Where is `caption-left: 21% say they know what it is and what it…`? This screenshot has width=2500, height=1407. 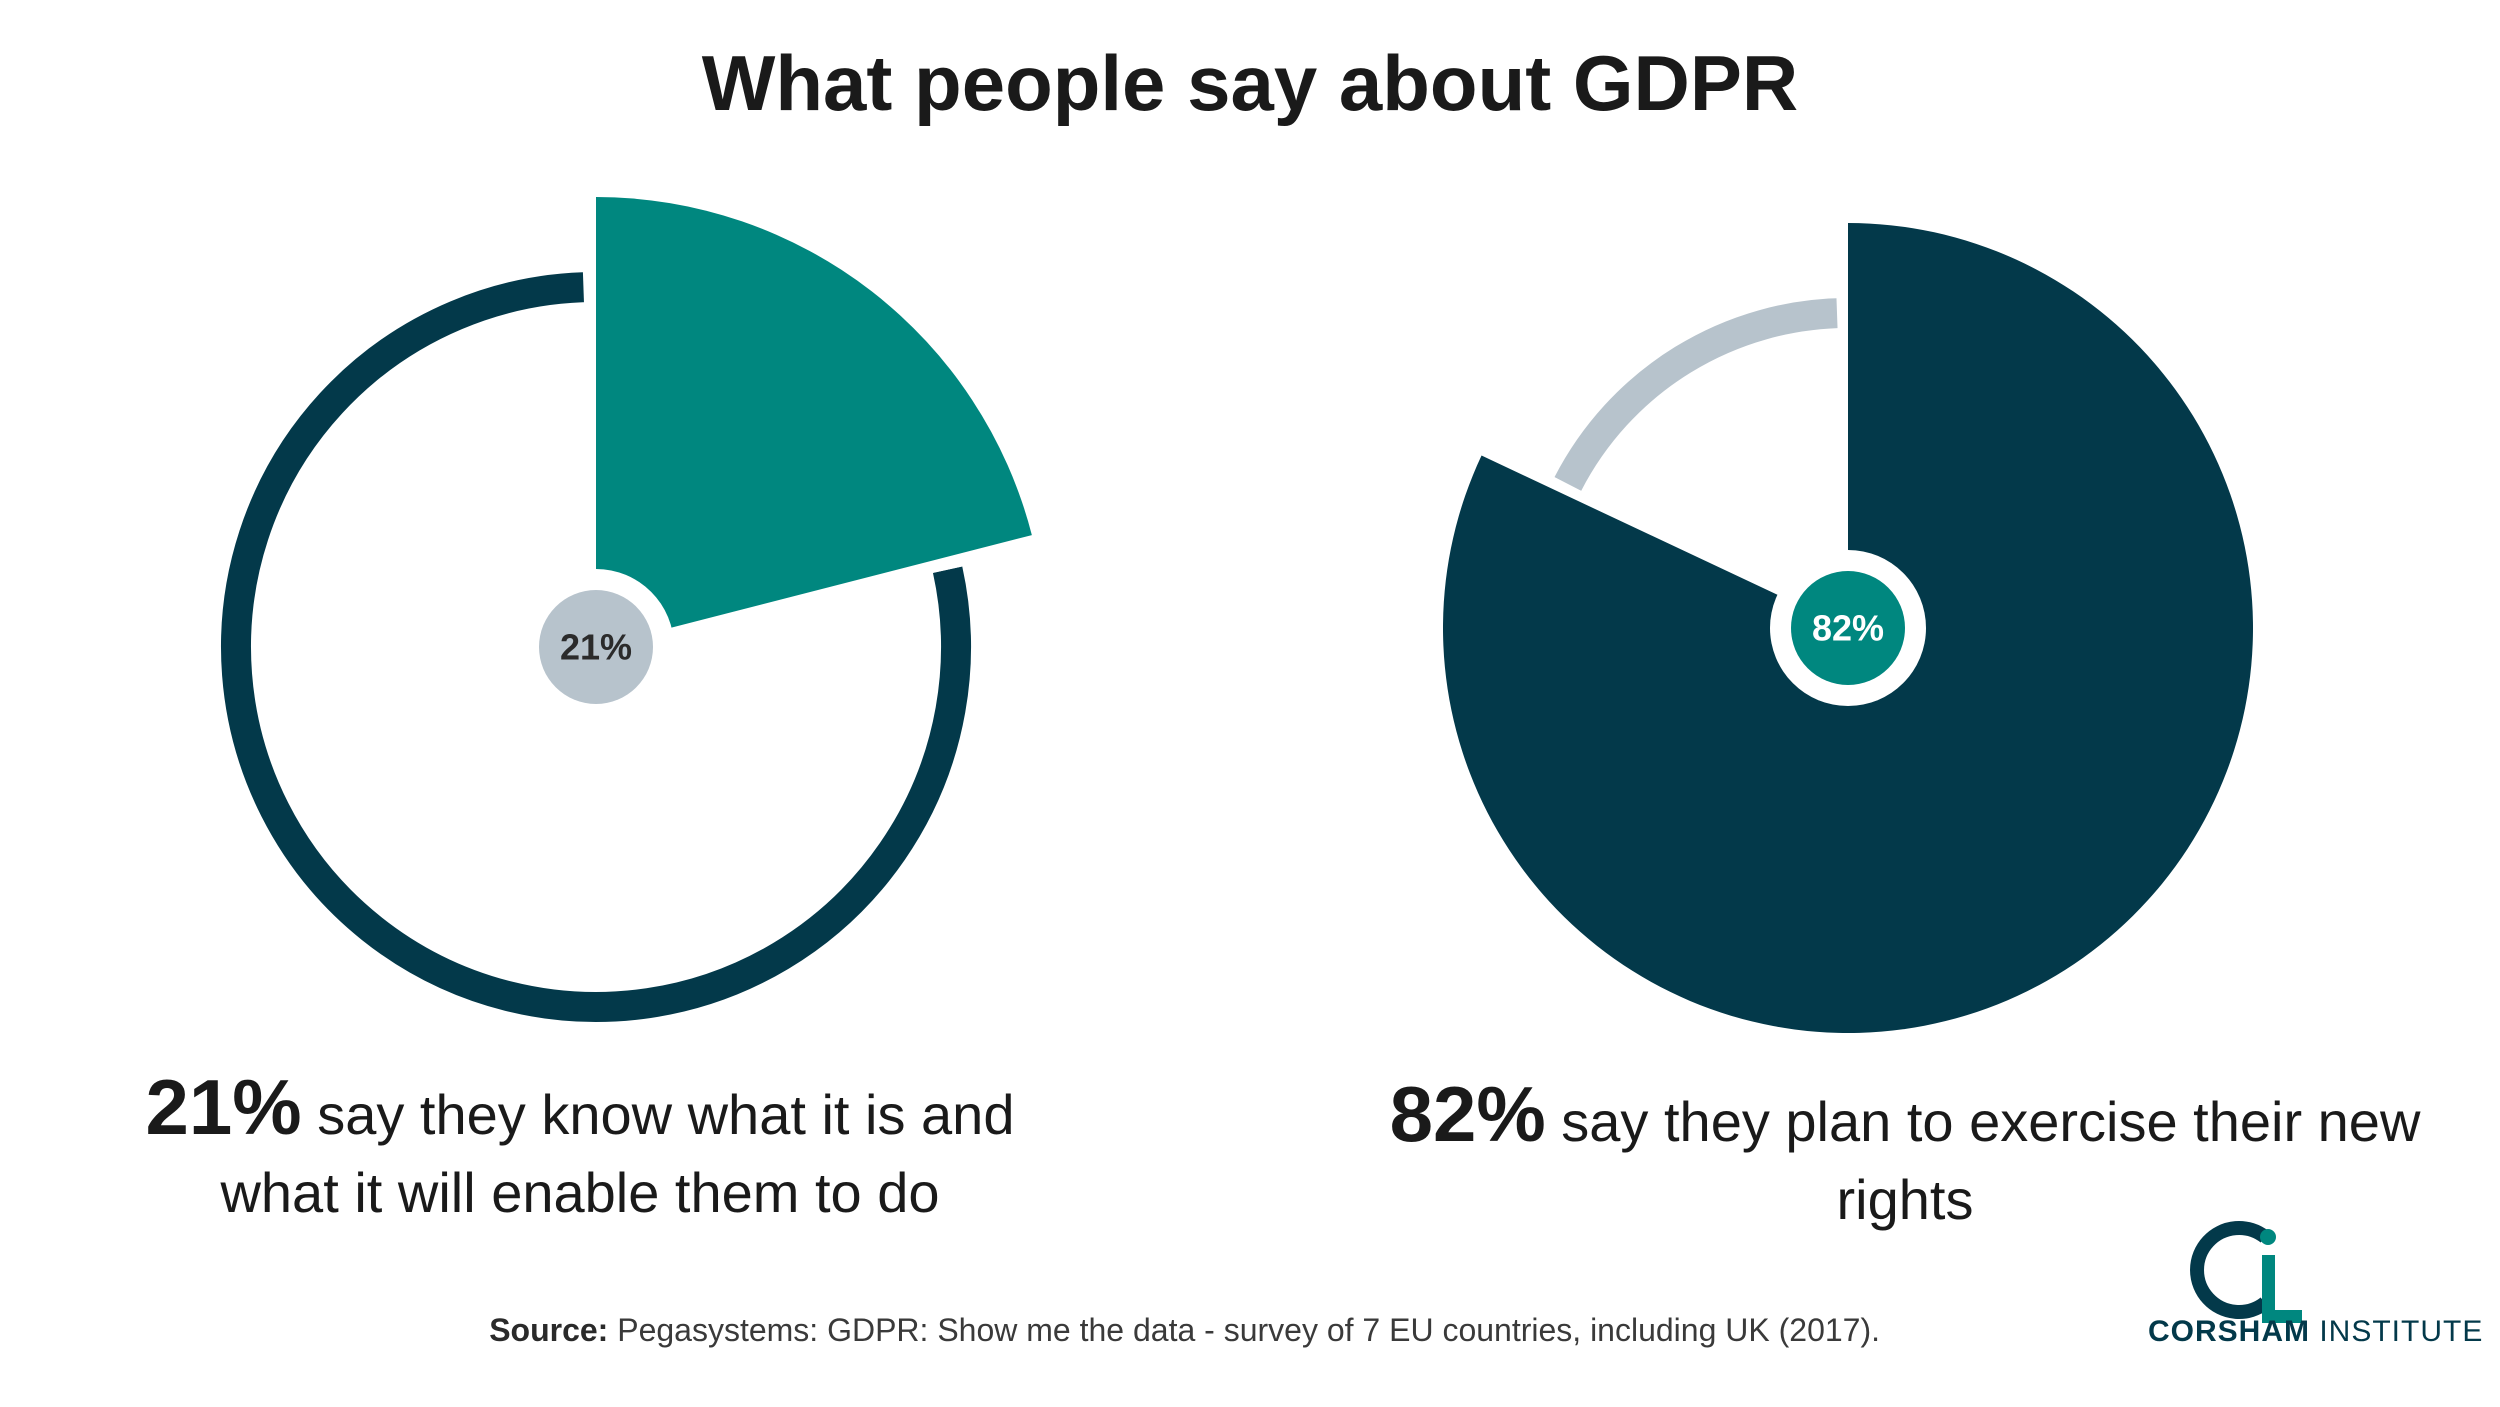 caption-left: 21% say they know what it is and what it… is located at coordinates (580, 1150).